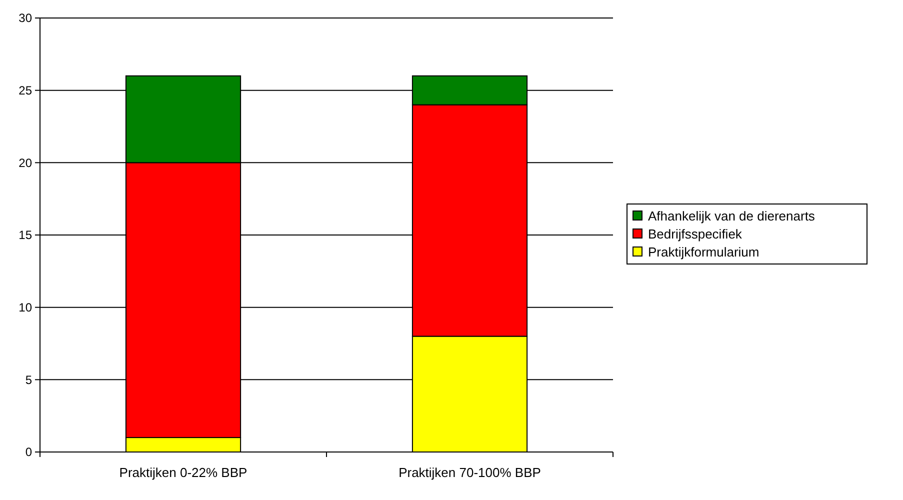 Image resolution: width=903 pixels, height=500 pixels. What do you see at coordinates (28, 379) in the screenshot?
I see `y-tick-label: 5` at bounding box center [28, 379].